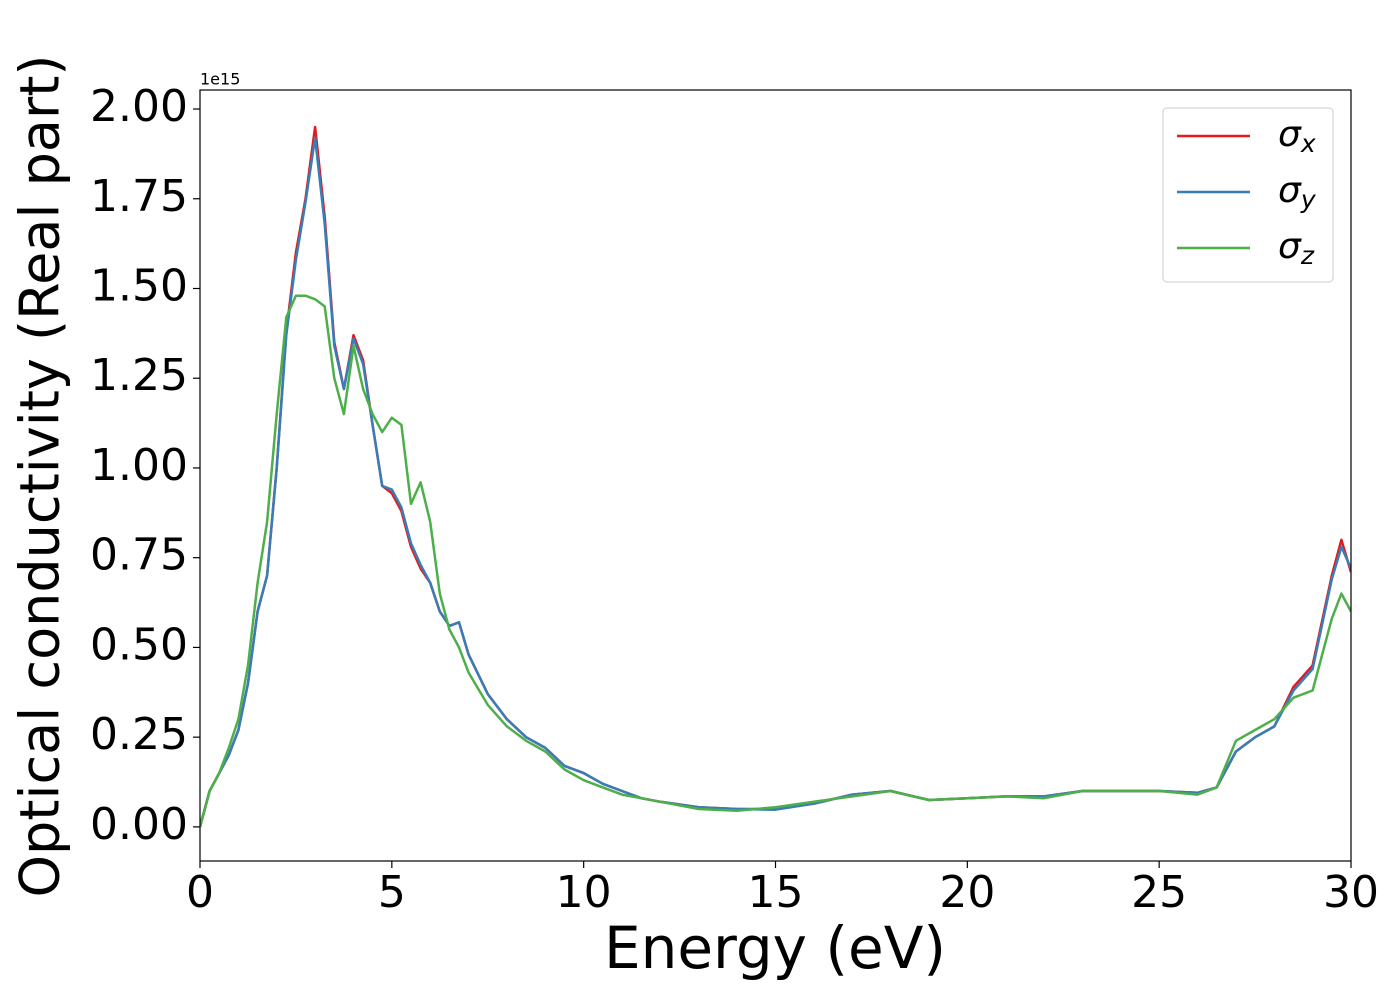  I want to click on legend-subscript: z, so click(1307, 255).